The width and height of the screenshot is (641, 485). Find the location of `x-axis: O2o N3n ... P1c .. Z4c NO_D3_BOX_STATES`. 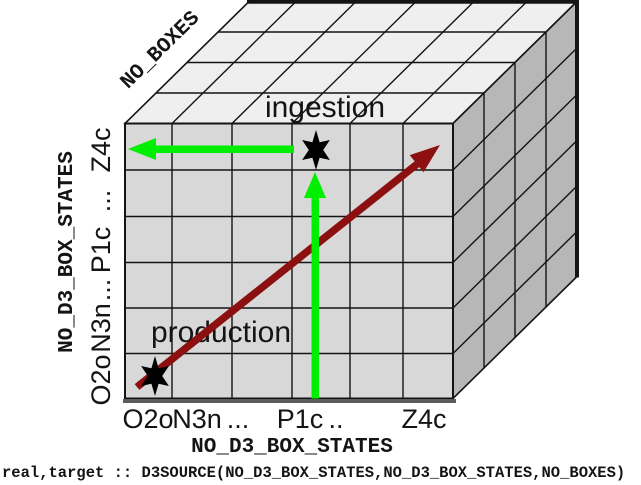

x-axis: O2o N3n ... P1c .. Z4c NO_D3_BOX_STATES is located at coordinates (284, 431).